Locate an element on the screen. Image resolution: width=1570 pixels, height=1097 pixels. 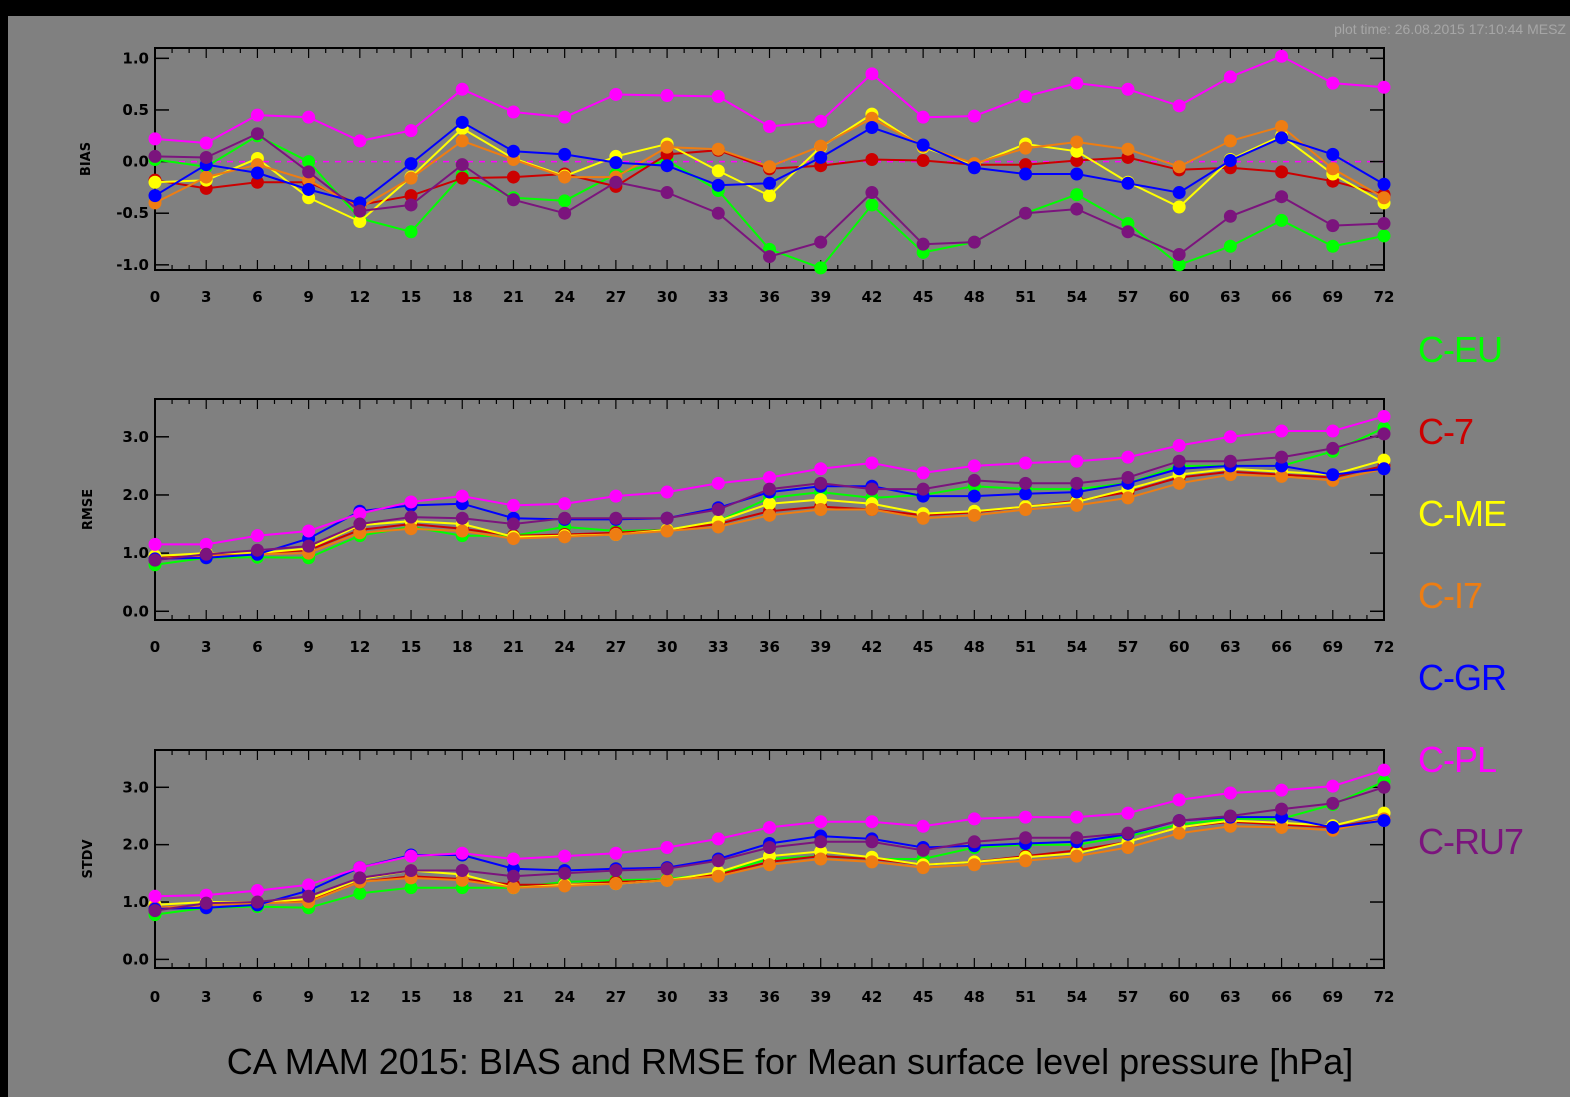
legend: C-EU C-7 C-ME C-I7 C-GR C-PL C-RU7 is located at coordinates (1471, 595).